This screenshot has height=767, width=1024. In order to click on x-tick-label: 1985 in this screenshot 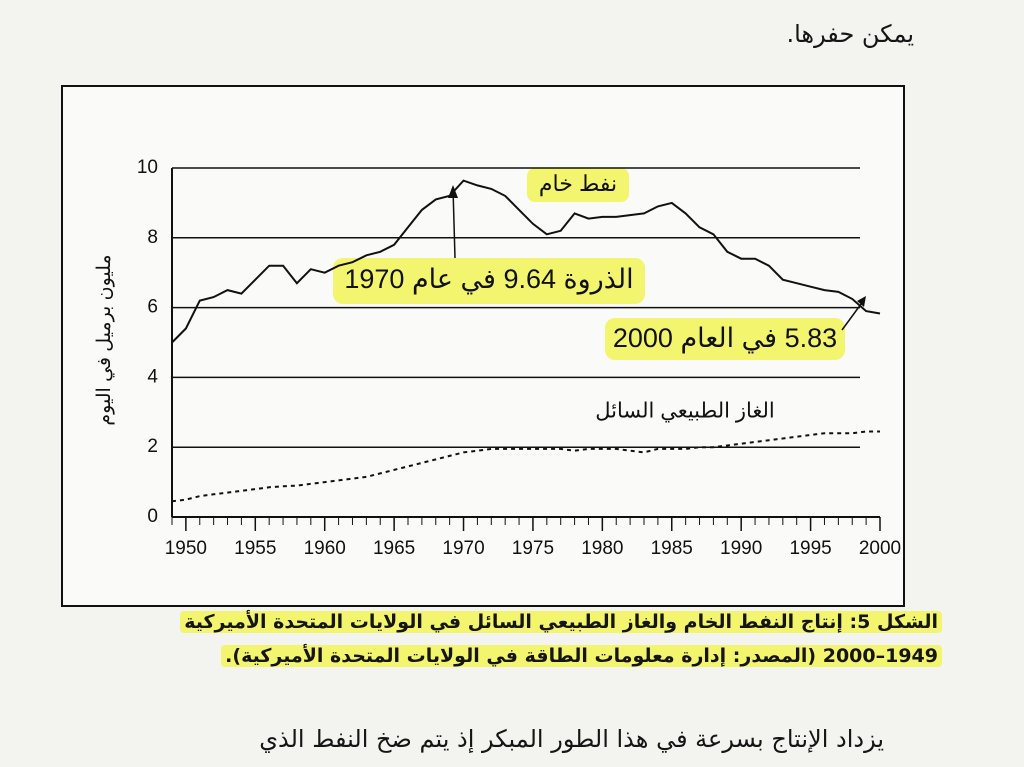, I will do `click(672, 548)`.